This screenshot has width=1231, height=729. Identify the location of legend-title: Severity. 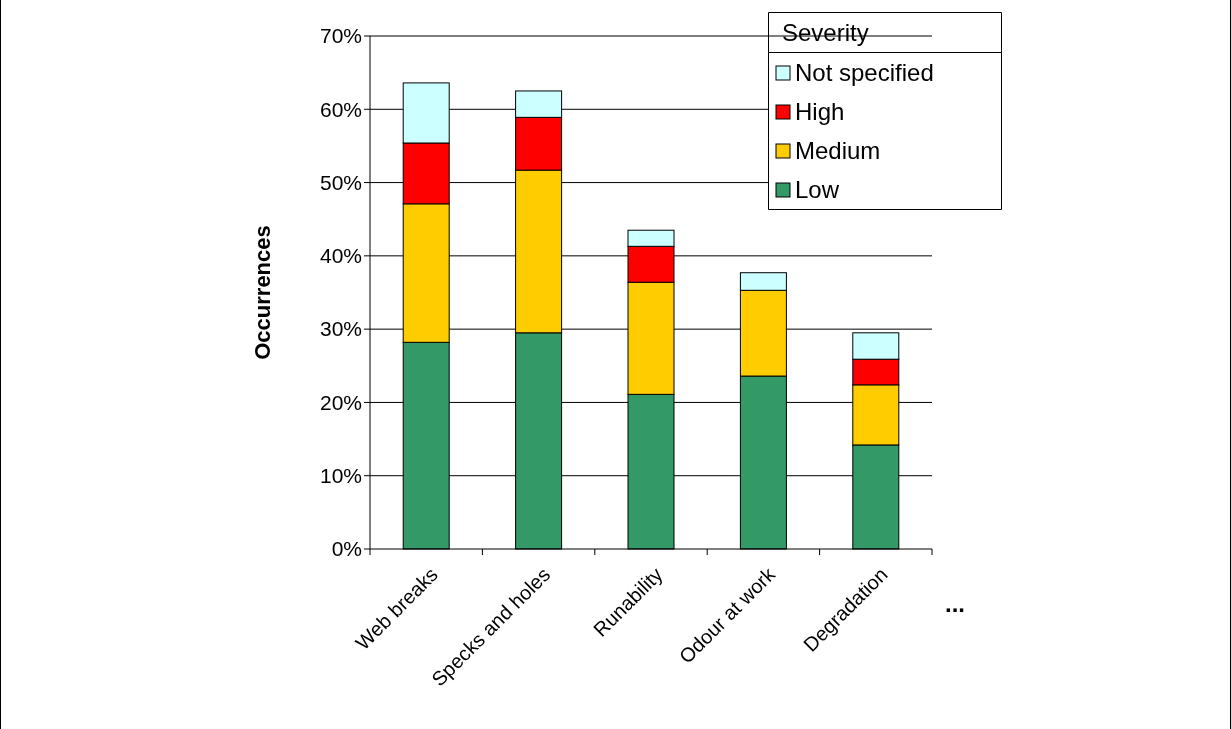
(825, 33).